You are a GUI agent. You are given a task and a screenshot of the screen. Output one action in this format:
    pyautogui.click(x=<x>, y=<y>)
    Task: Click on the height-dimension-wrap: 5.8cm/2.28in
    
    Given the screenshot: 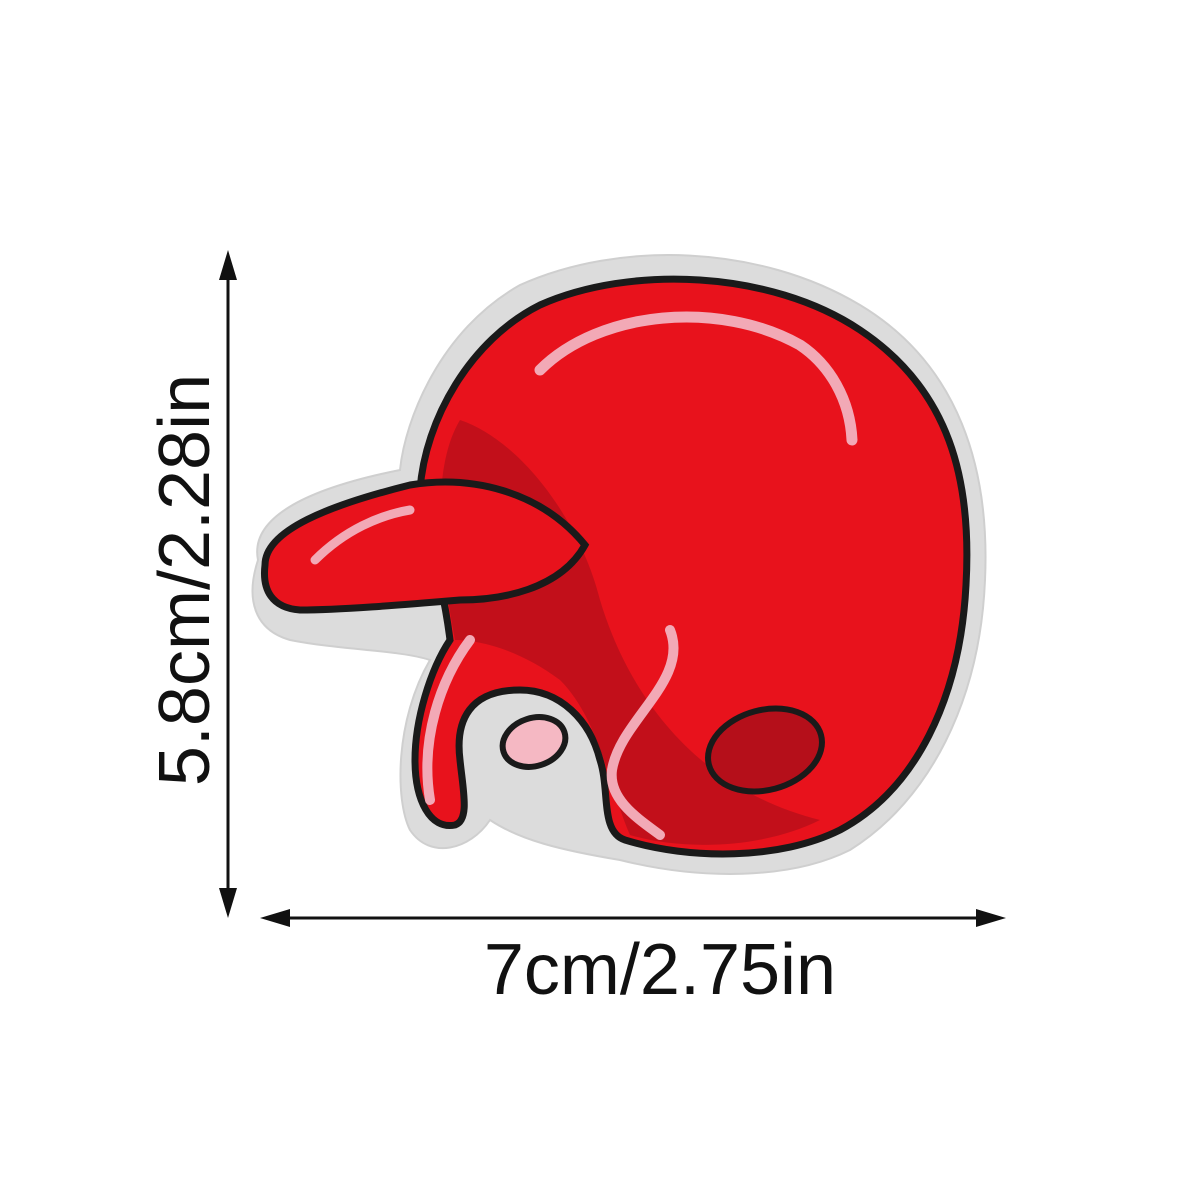 What is the action you would take?
    pyautogui.click(x=185, y=580)
    